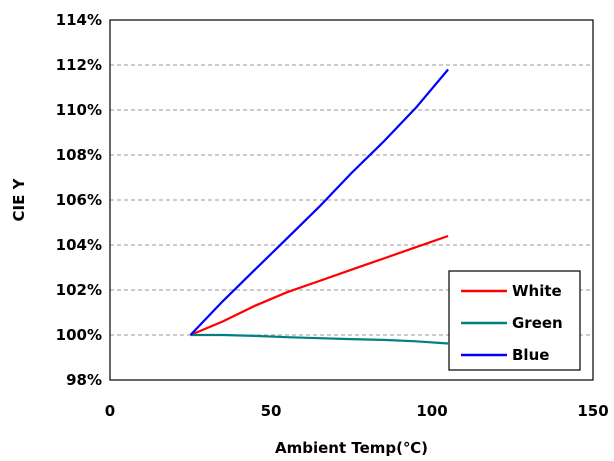 This screenshot has width=614, height=461. What do you see at coordinates (79, 155) in the screenshot?
I see `y-tick-label: 108%` at bounding box center [79, 155].